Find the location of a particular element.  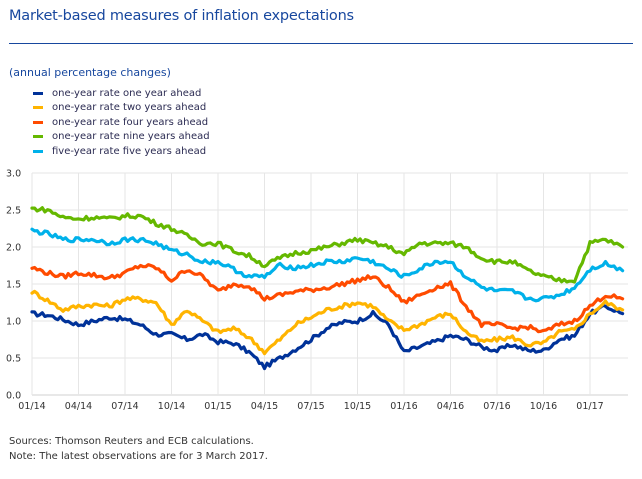

y-tick-label: 0.0 is located at coordinates (13, 396).